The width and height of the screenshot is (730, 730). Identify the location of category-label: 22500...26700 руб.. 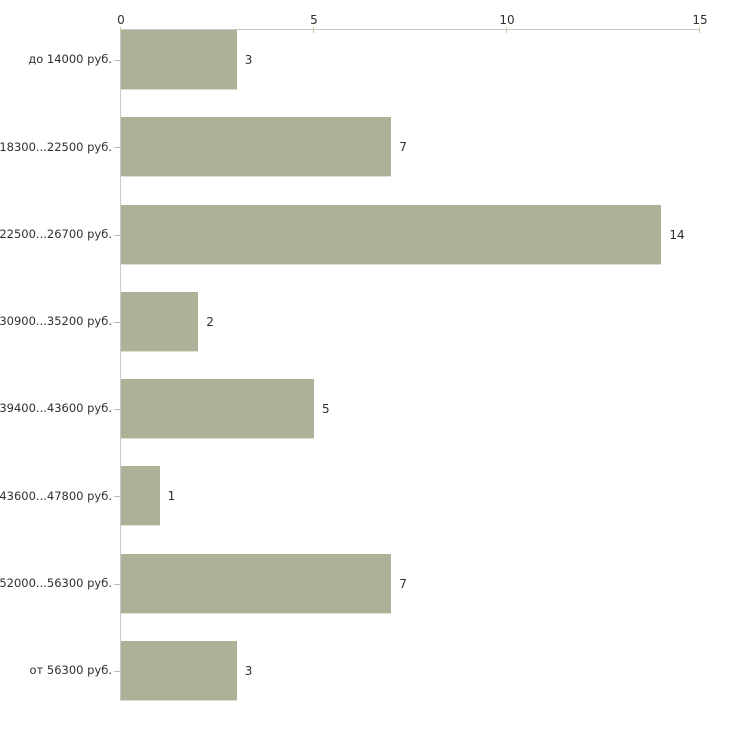
(56, 233).